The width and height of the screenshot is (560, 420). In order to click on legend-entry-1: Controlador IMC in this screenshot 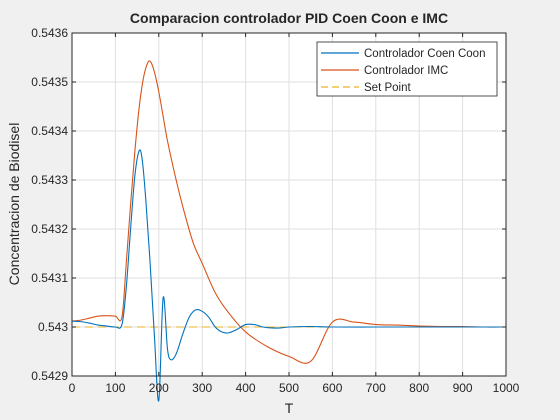, I will do `click(406, 71)`.